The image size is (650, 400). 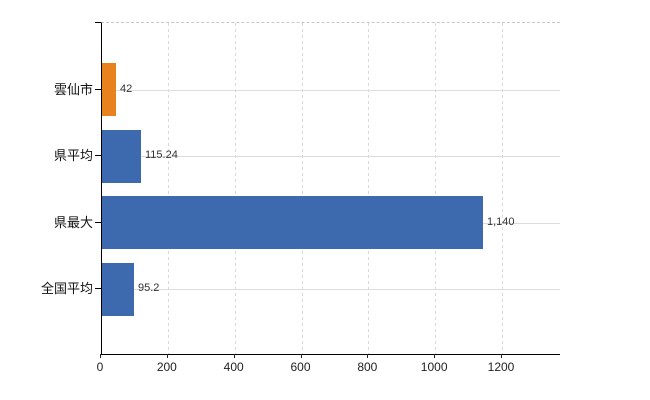 What do you see at coordinates (161, 155) in the screenshot?
I see `value-label: 115.24` at bounding box center [161, 155].